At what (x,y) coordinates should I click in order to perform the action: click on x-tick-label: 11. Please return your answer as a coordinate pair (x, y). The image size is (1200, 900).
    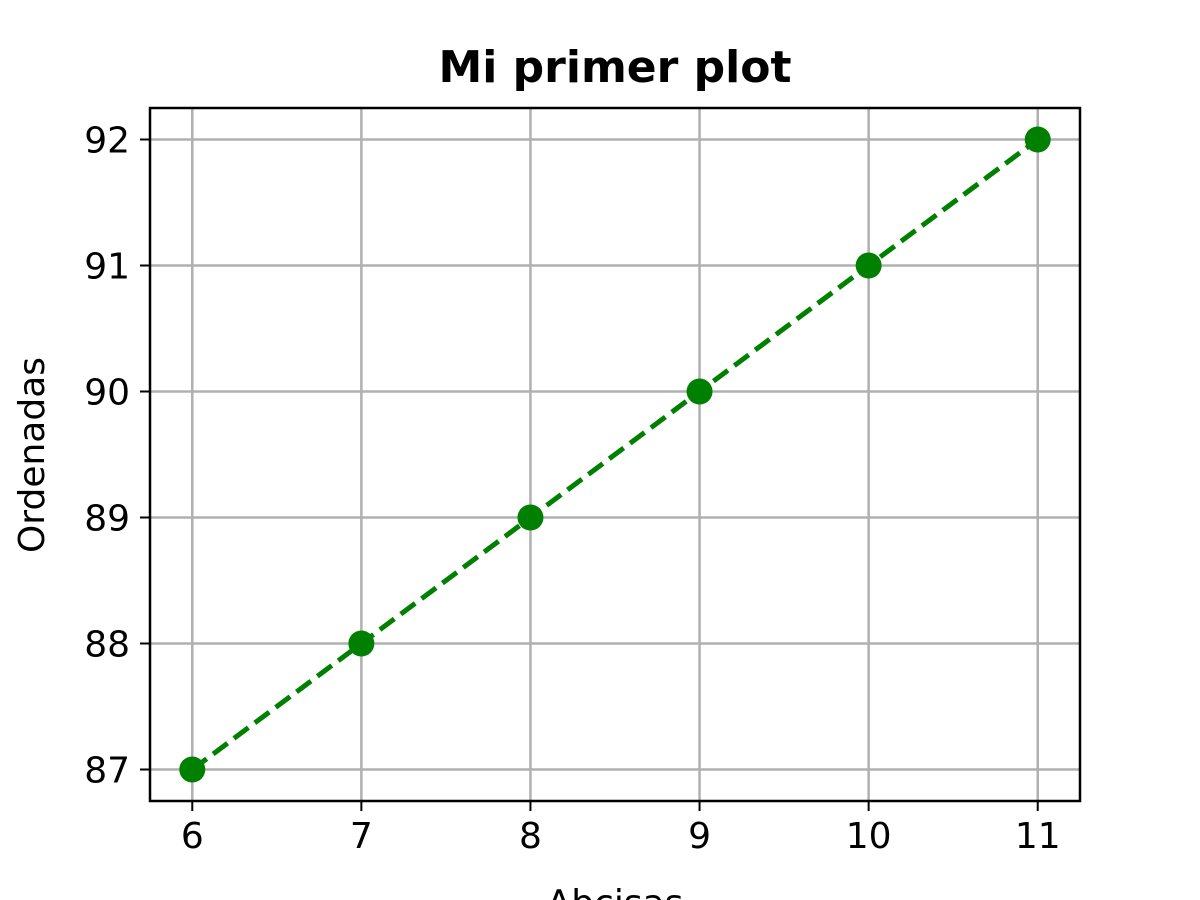
    Looking at the image, I should click on (1038, 836).